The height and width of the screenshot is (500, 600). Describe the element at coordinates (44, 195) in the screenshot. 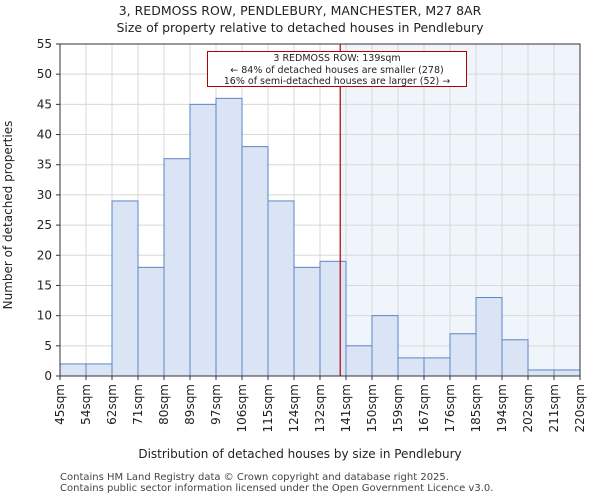

I see `y-tick-label: 30` at that location.